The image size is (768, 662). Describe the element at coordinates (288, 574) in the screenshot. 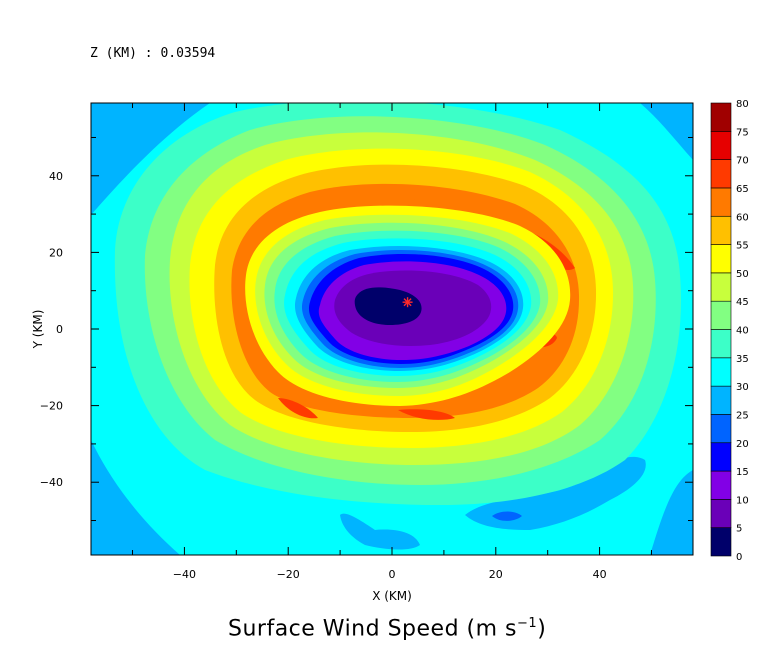

I see `x-tick-label--20: −20` at that location.